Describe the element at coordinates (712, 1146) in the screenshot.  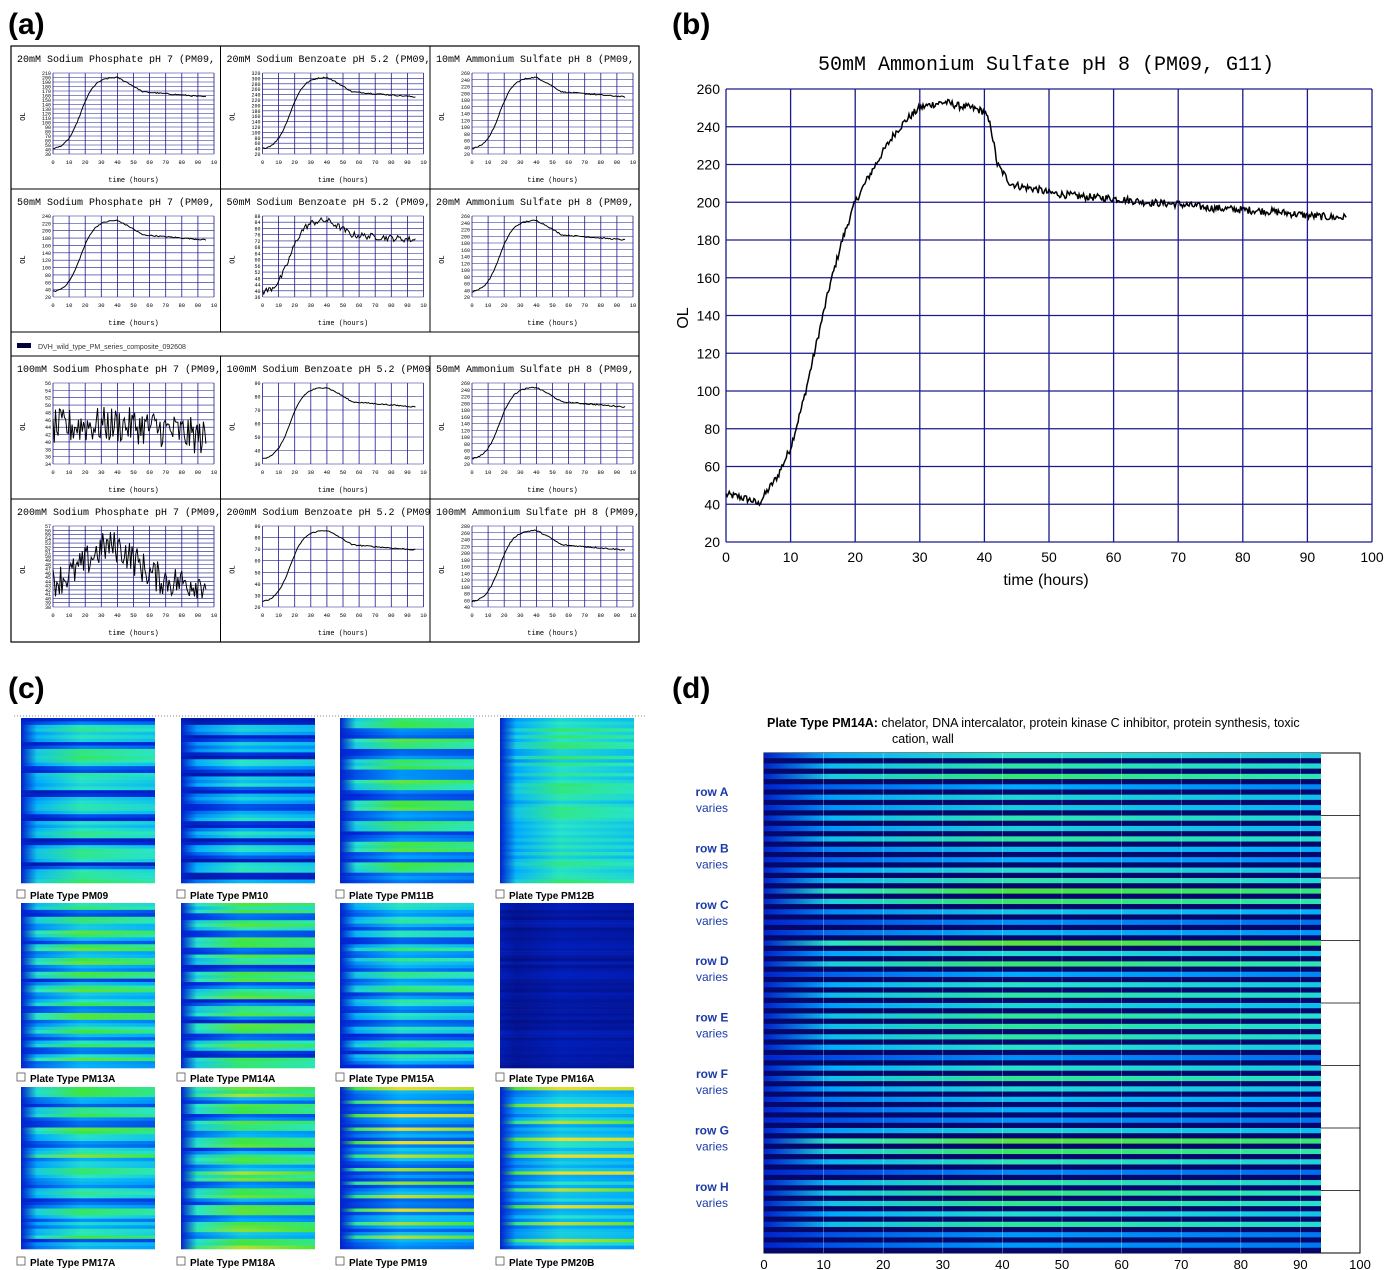
I see `row-sublabel: varies` at that location.